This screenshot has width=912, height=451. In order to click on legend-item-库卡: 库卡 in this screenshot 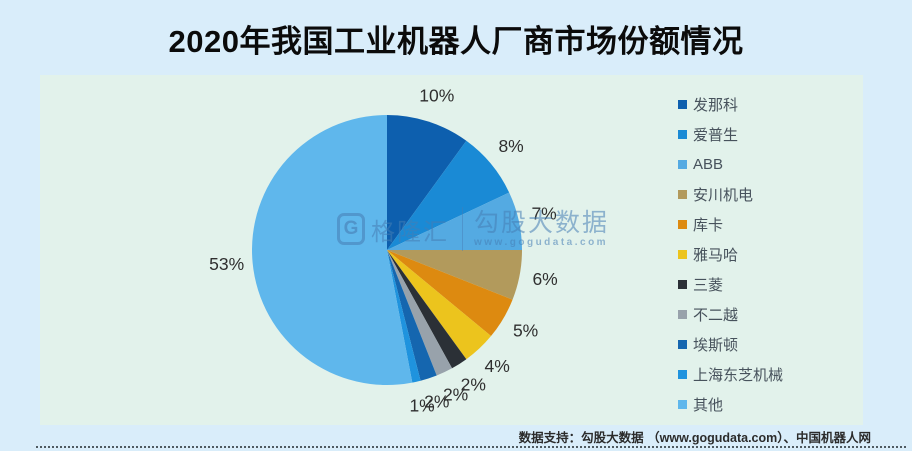, I will do `click(730, 224)`.